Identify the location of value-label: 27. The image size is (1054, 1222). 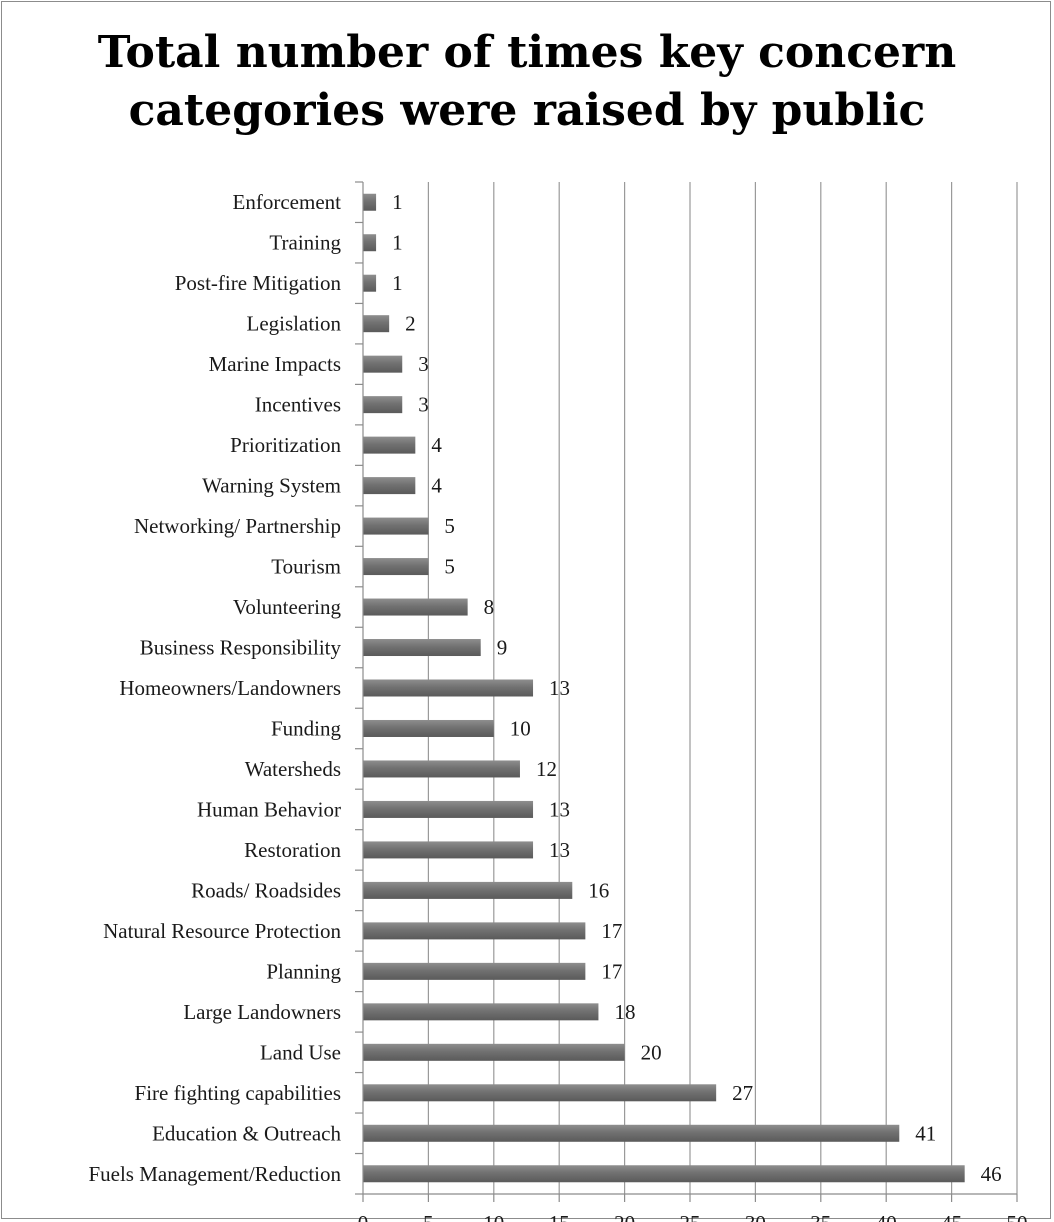
(742, 1093).